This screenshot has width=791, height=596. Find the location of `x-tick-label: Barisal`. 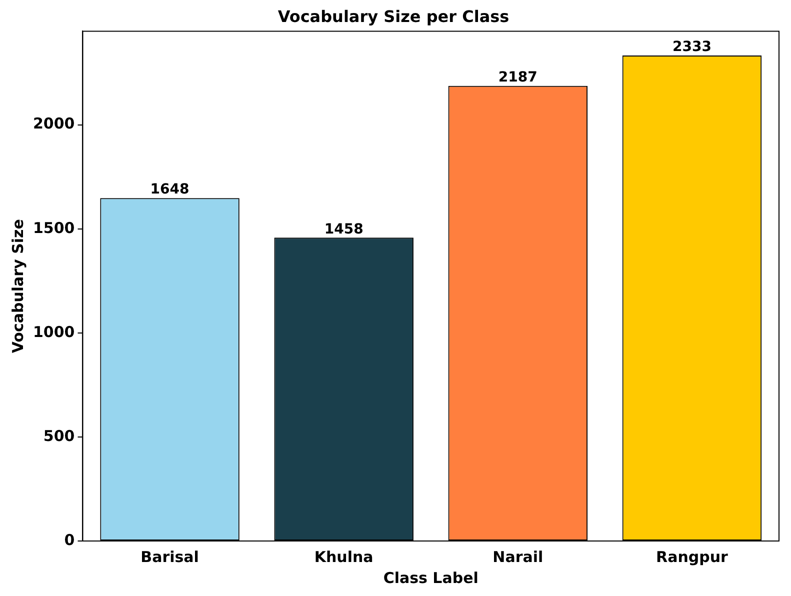

x-tick-label: Barisal is located at coordinates (169, 557).